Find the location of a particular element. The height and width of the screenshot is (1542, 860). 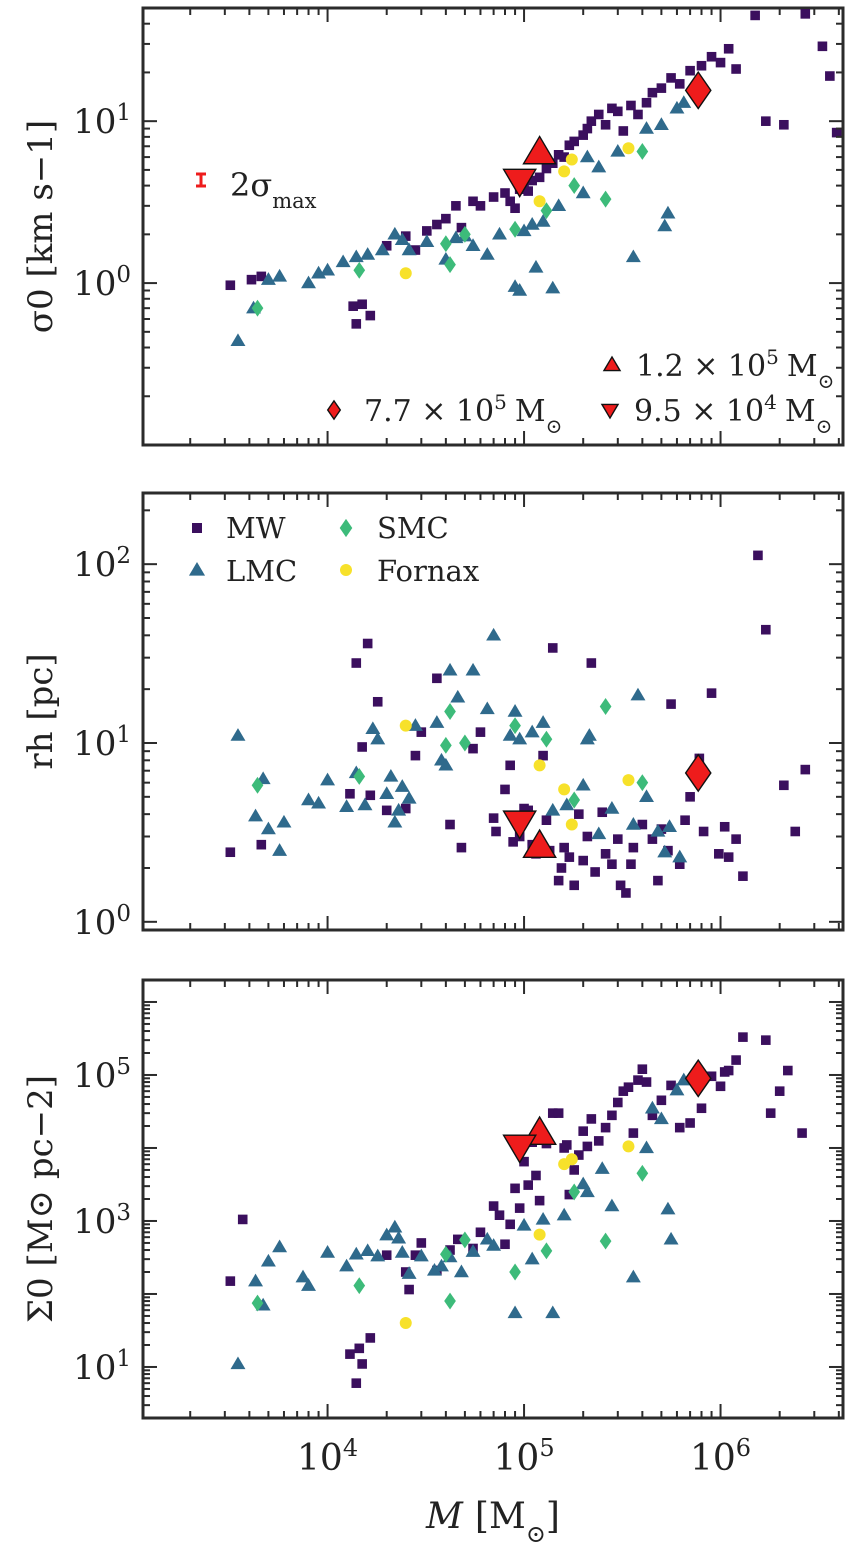

x-tick-label-base: 10 is located at coordinates (517, 1458).